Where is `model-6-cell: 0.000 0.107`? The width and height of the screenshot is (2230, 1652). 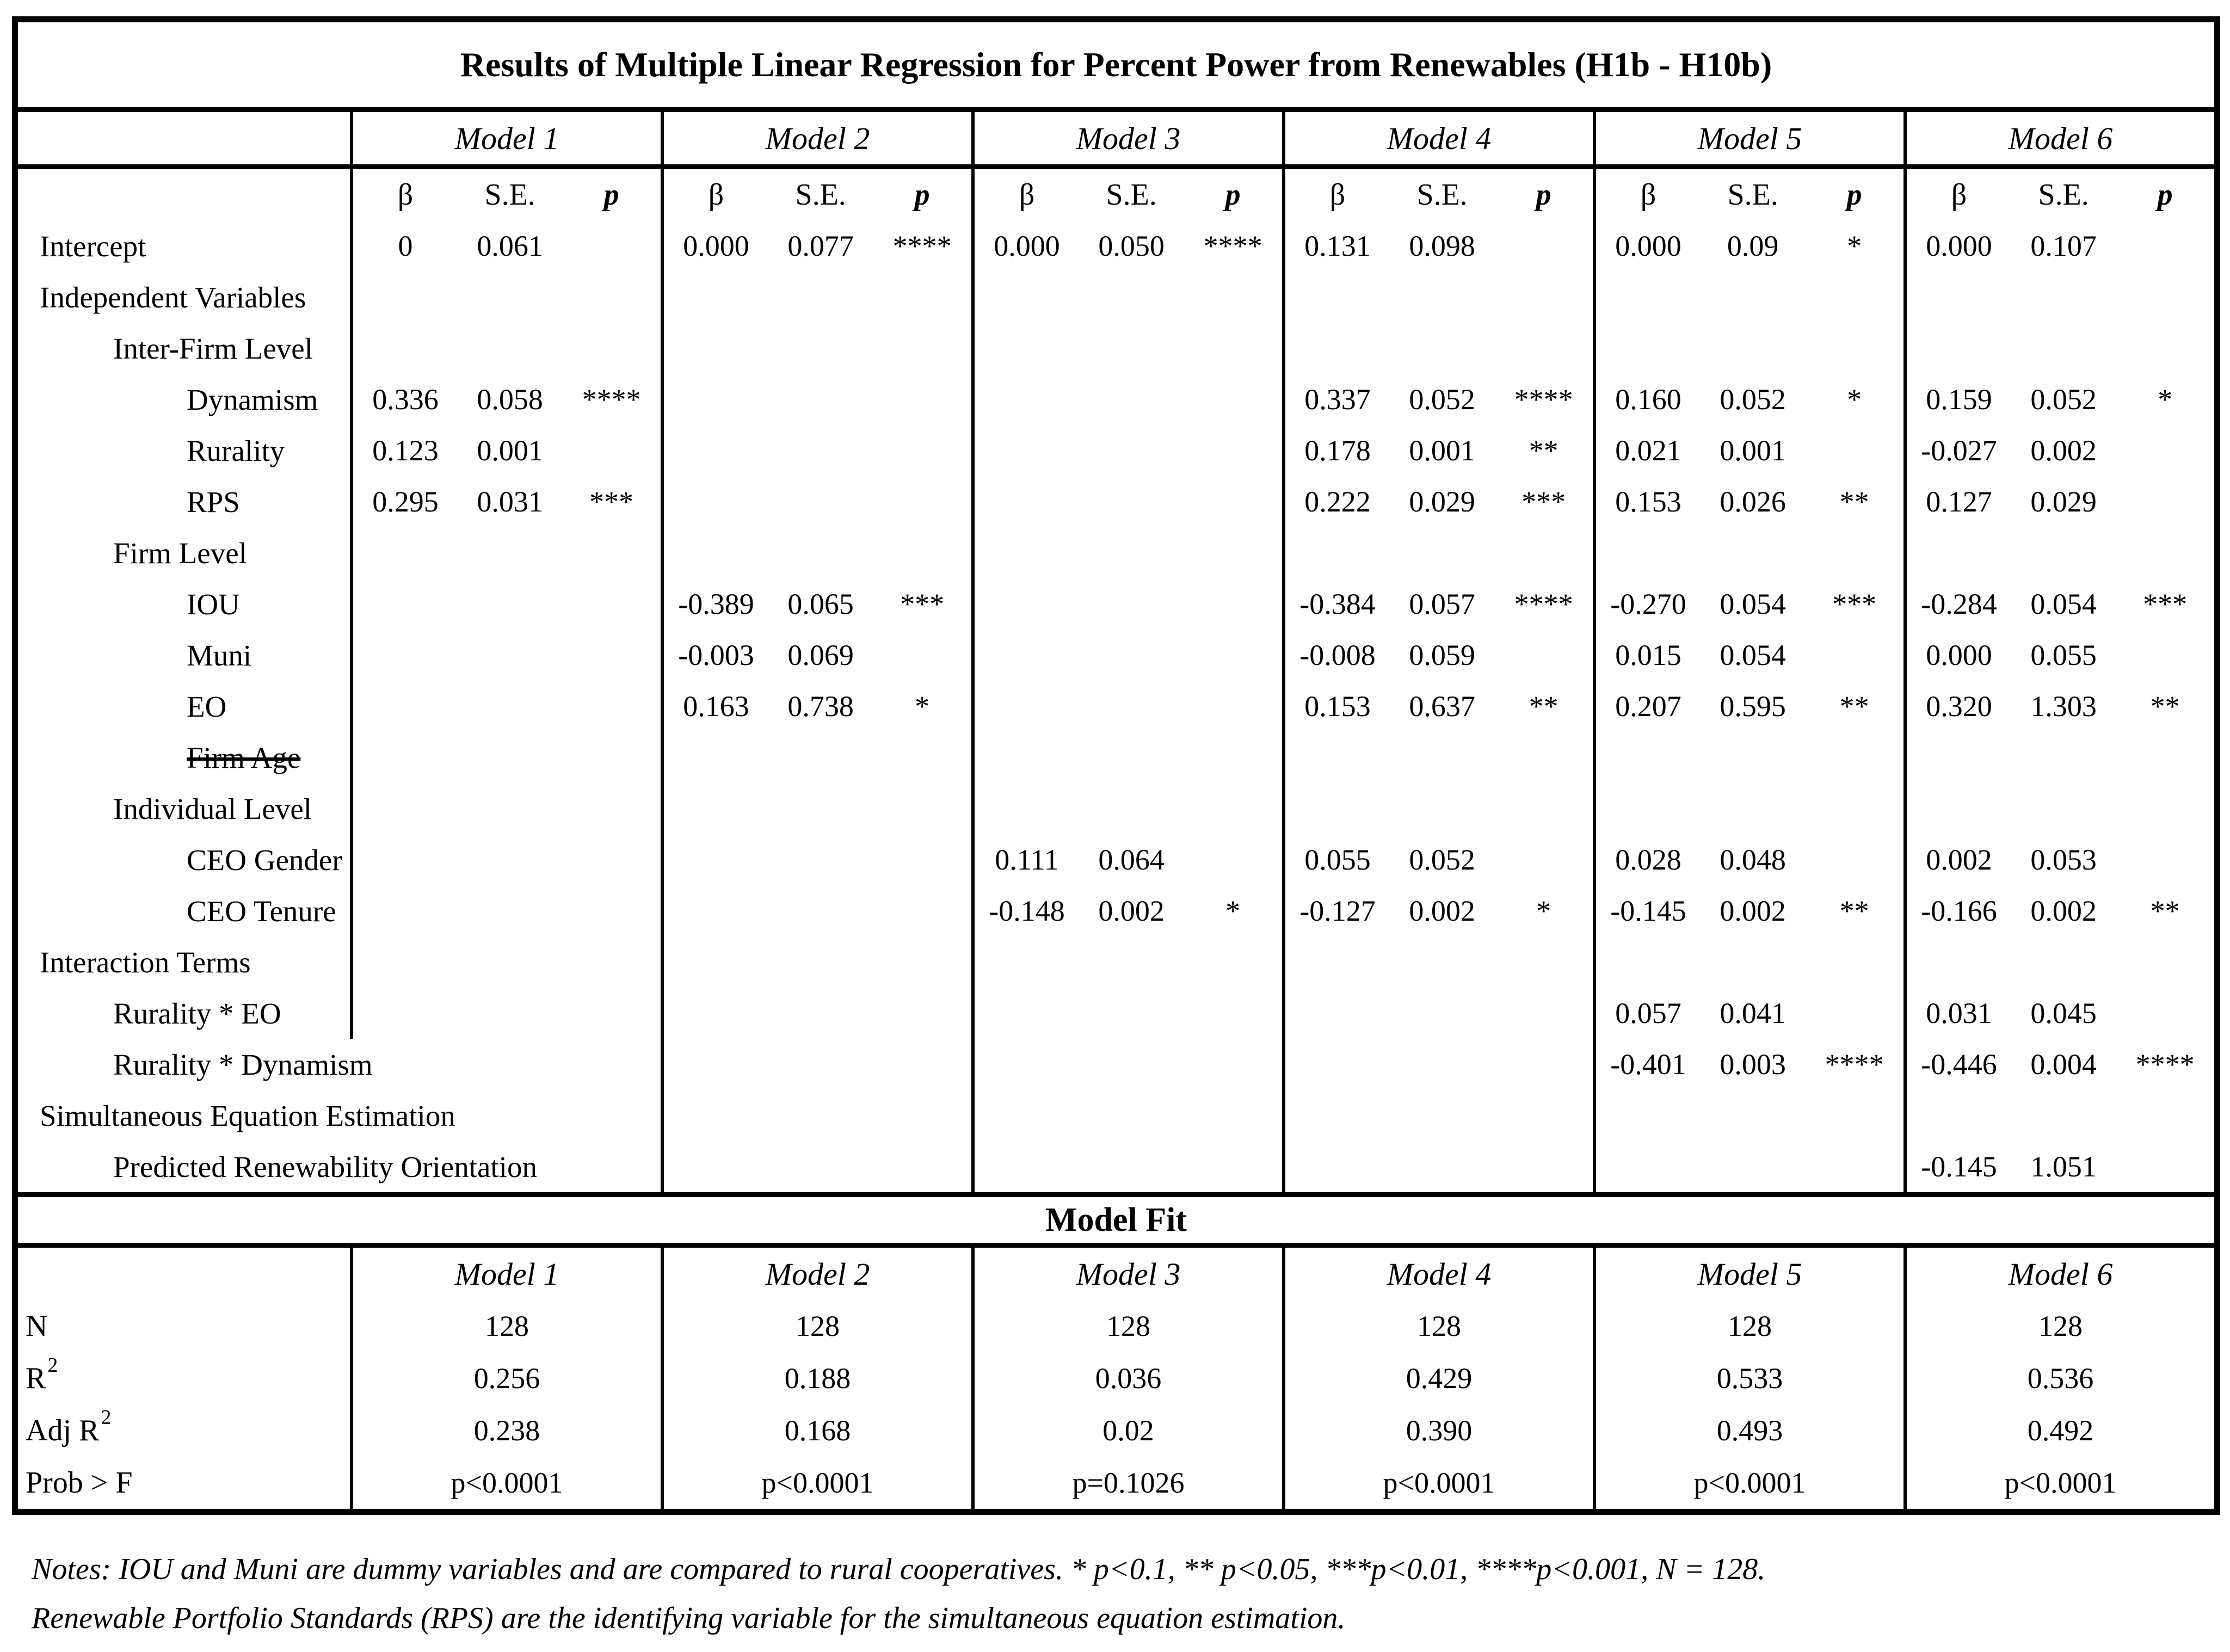 model-6-cell: 0.000 0.107 is located at coordinates (2059, 246).